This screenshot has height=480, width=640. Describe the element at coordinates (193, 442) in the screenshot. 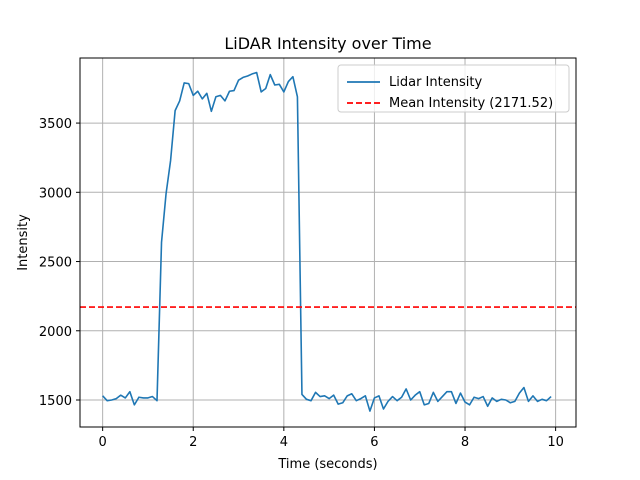

I see `x-tick-label: 2` at that location.